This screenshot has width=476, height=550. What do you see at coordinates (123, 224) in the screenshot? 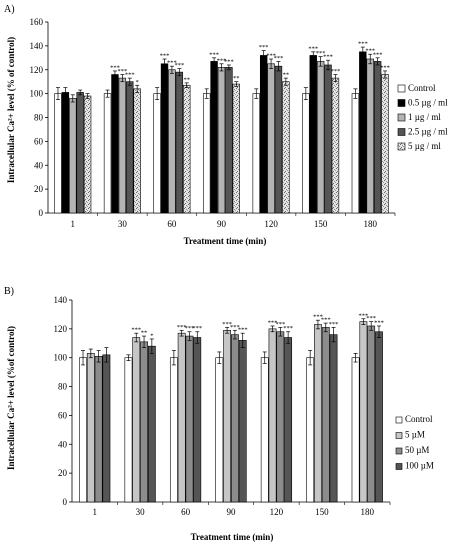
I see `chart-a-xtick-label: 30` at bounding box center [123, 224].